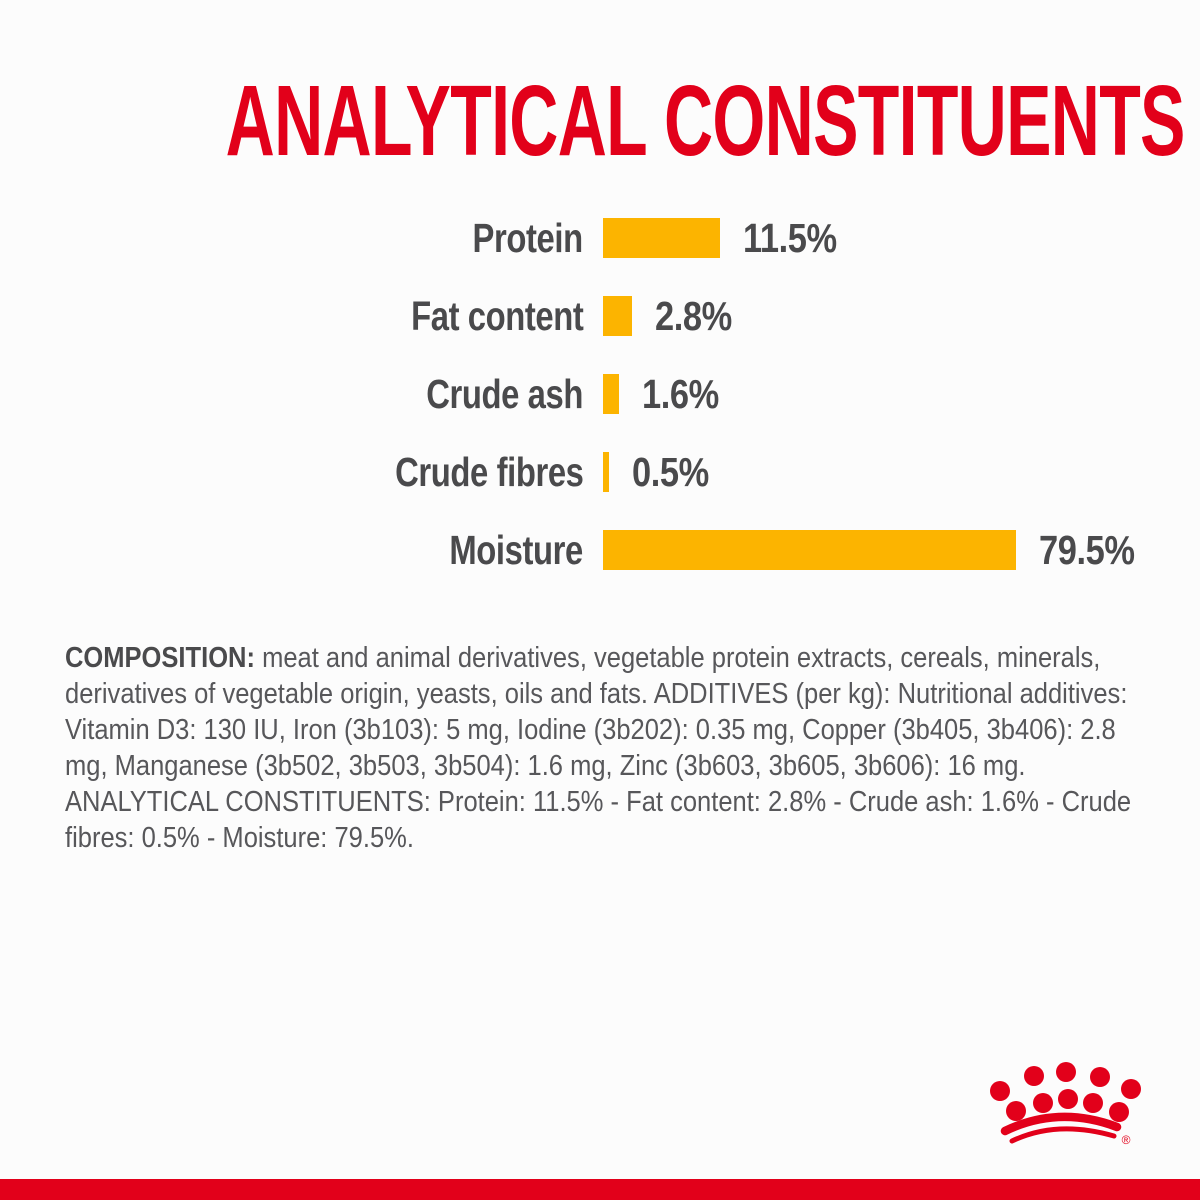 The width and height of the screenshot is (1200, 1200). Describe the element at coordinates (528, 237) in the screenshot. I see `bar-category-label-text: Protein` at that location.